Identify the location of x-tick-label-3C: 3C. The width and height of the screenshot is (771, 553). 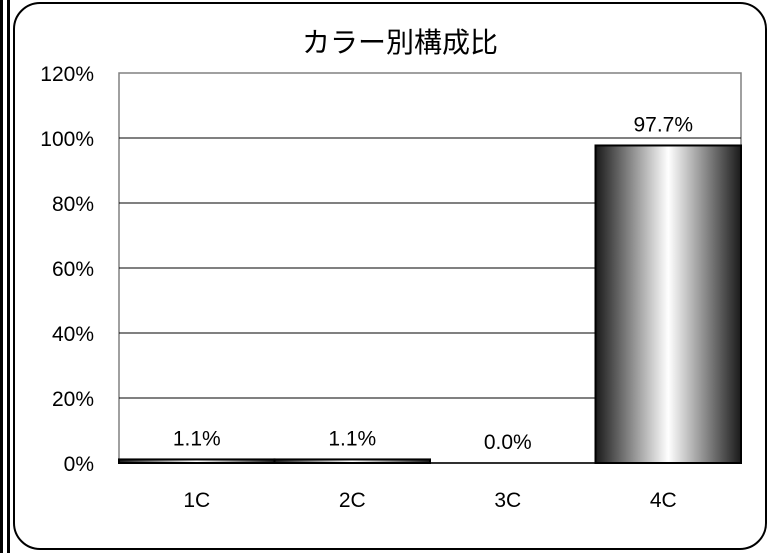
(507, 500).